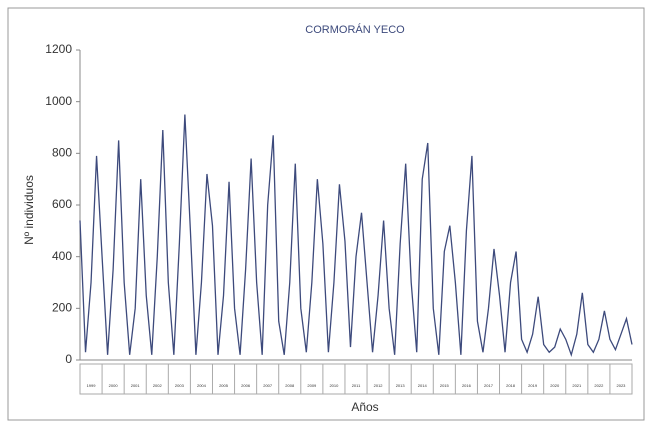  What do you see at coordinates (246, 385) in the screenshot?
I see `x-tick-label: 2006` at bounding box center [246, 385].